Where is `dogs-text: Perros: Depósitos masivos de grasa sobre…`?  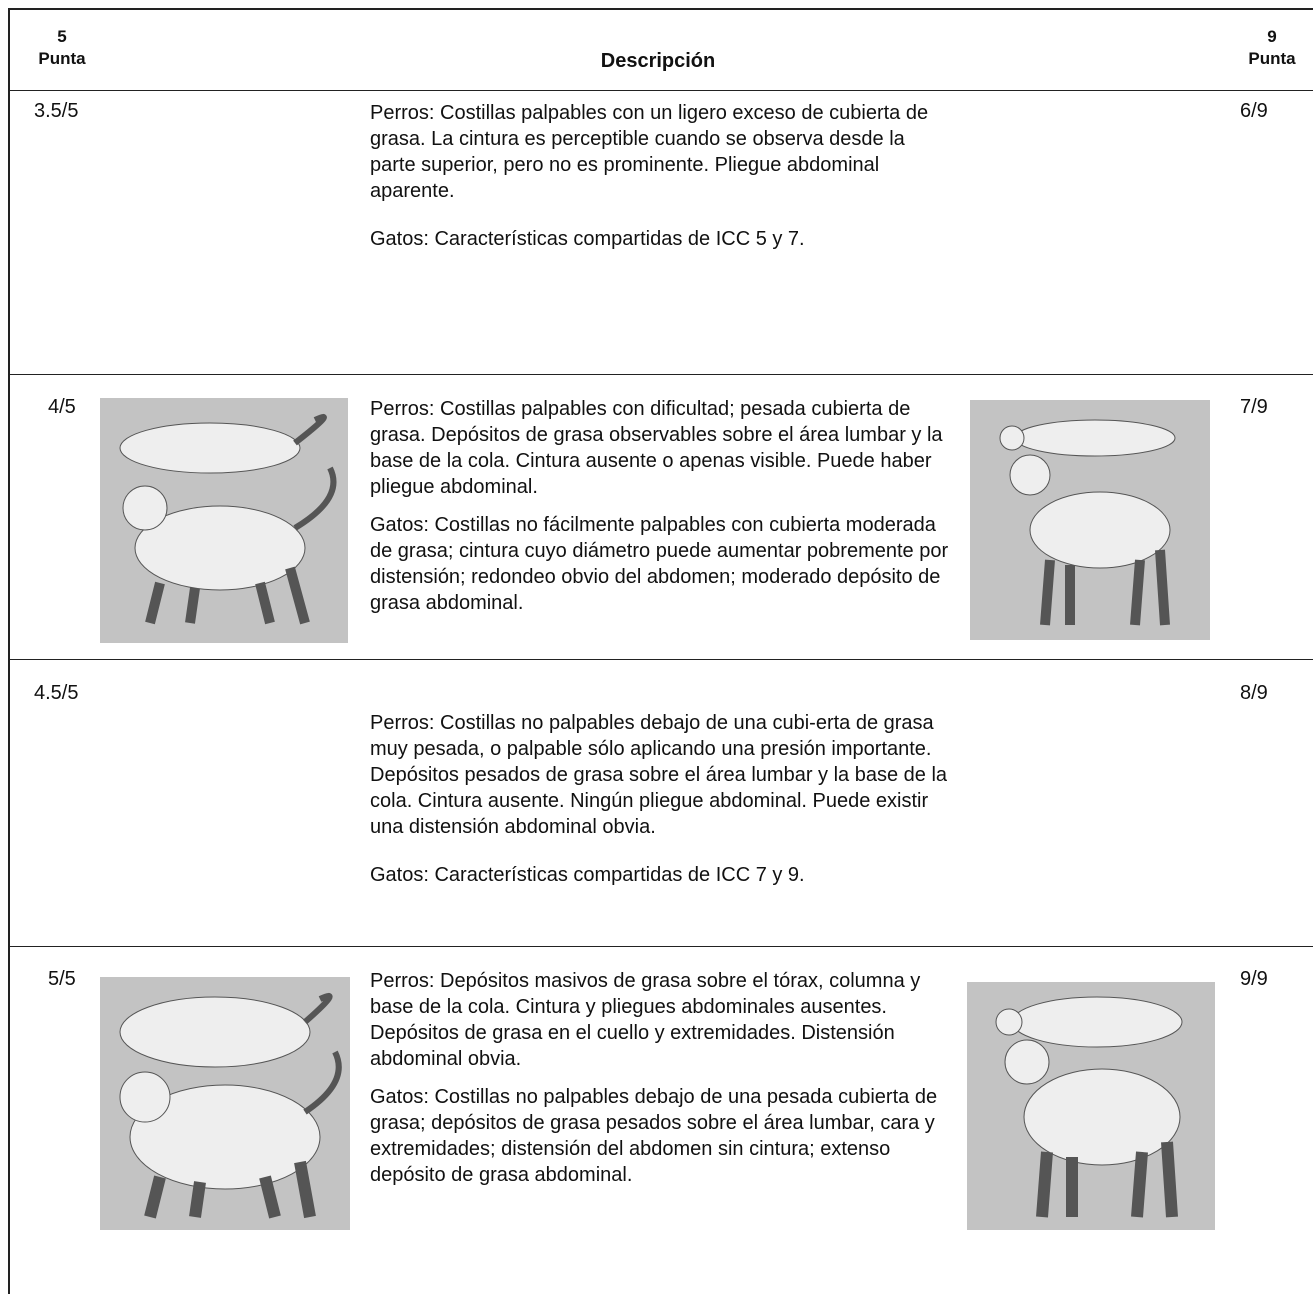 dogs-text: Perros: Depósitos masivos de grasa sobre… is located at coordinates (645, 1020).